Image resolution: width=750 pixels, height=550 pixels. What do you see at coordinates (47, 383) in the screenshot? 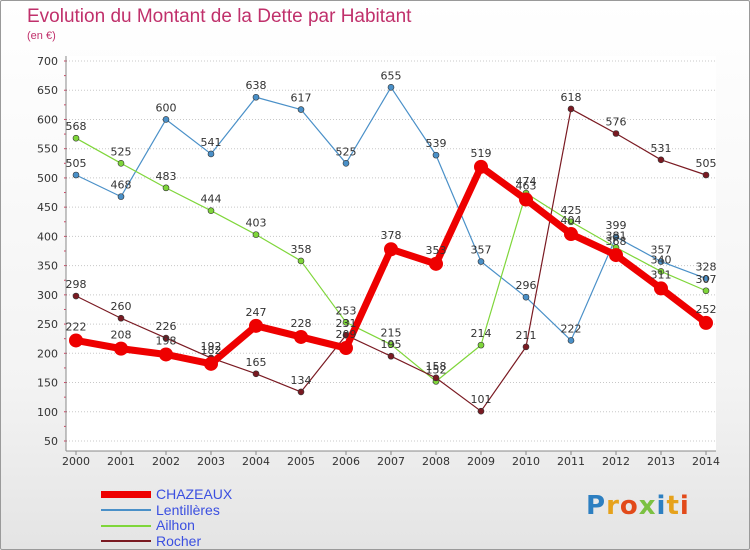
I see `y-tick-label: 150` at bounding box center [47, 383].